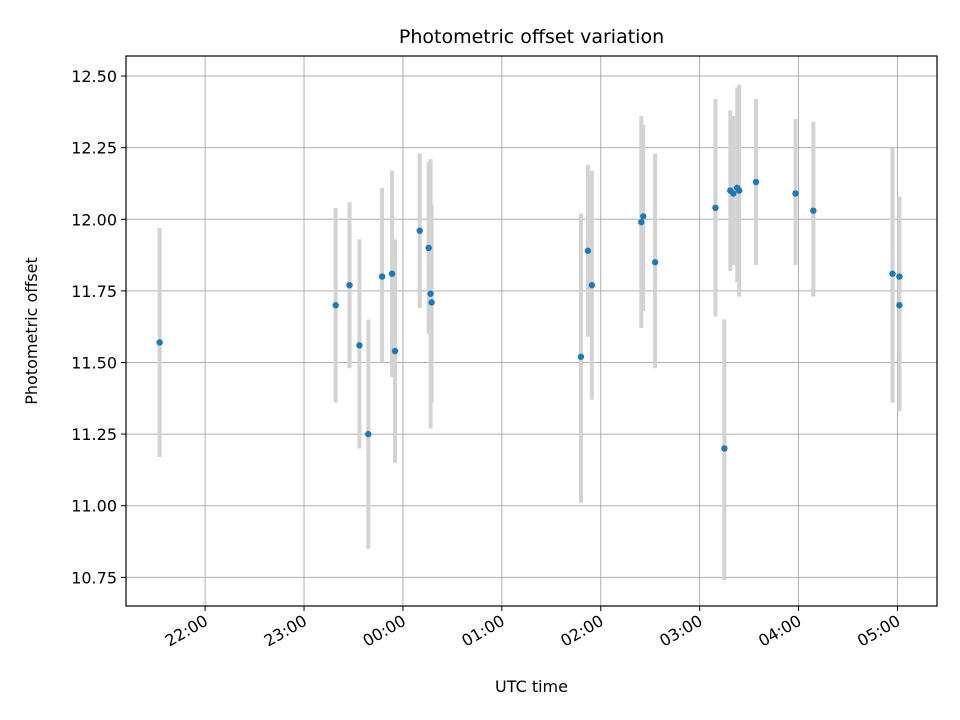  Describe the element at coordinates (94, 76) in the screenshot. I see `y-tick-label: 12.50` at that location.